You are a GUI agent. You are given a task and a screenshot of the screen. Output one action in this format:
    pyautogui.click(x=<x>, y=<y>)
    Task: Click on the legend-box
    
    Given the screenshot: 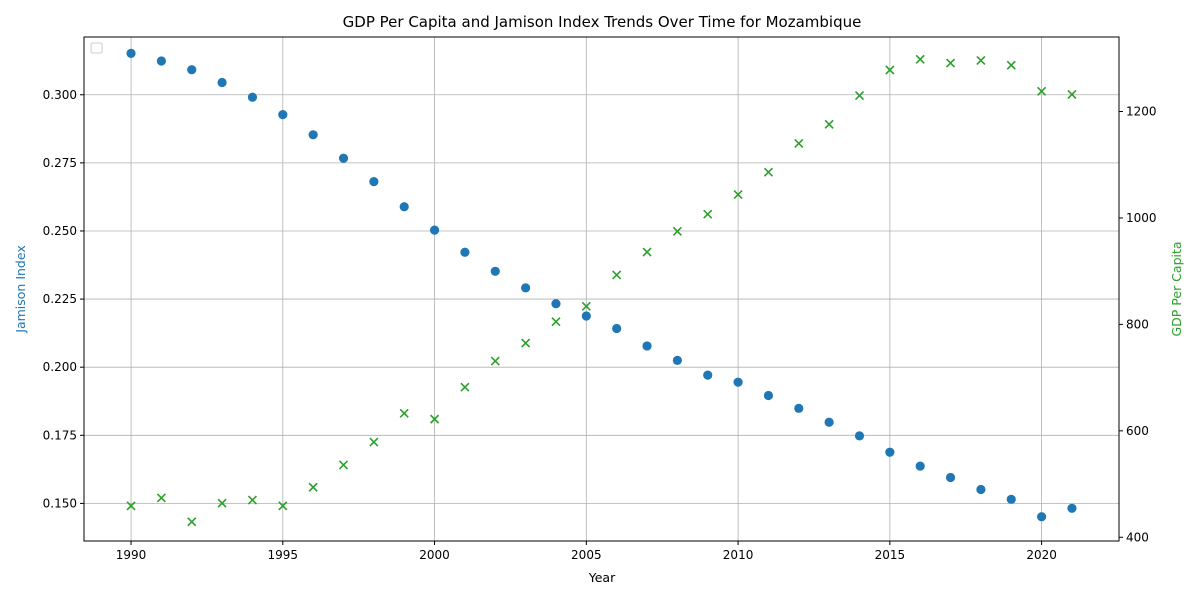 What is the action you would take?
    pyautogui.click(x=96, y=48)
    